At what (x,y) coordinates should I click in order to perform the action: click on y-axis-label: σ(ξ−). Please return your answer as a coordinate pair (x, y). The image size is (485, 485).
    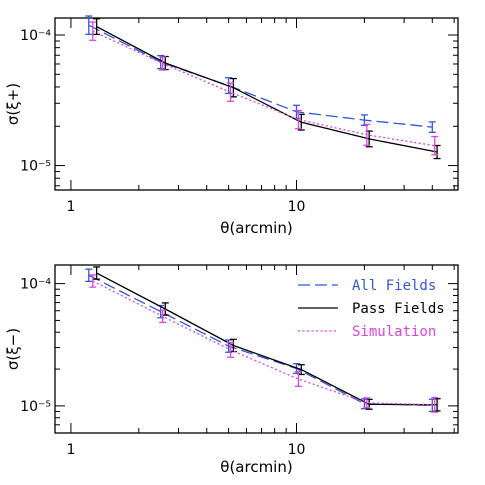
    Looking at the image, I should click on (13, 349).